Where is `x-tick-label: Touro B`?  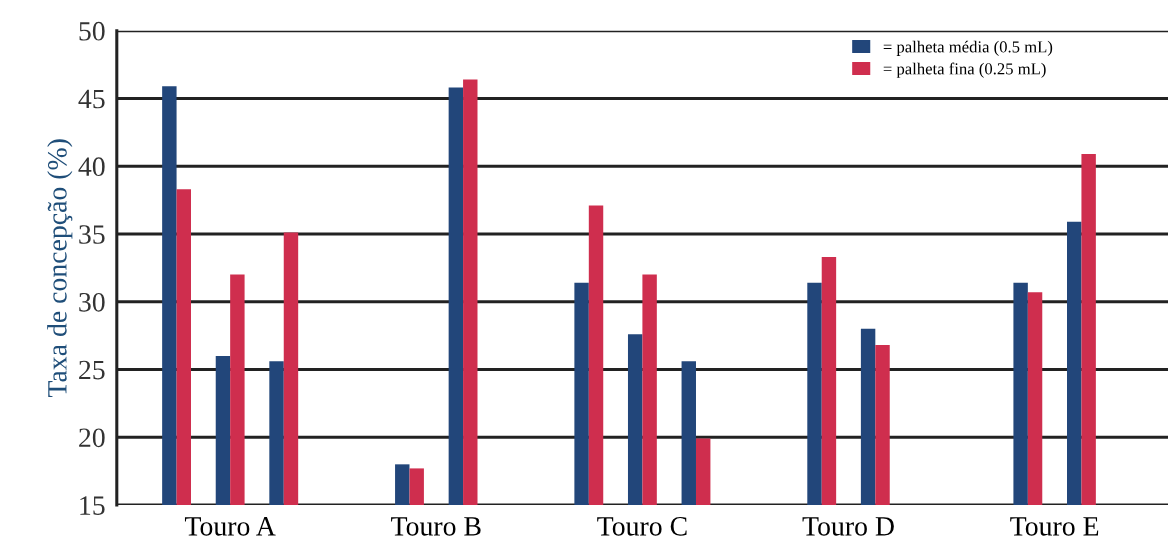 x-tick-label: Touro B is located at coordinates (436, 526).